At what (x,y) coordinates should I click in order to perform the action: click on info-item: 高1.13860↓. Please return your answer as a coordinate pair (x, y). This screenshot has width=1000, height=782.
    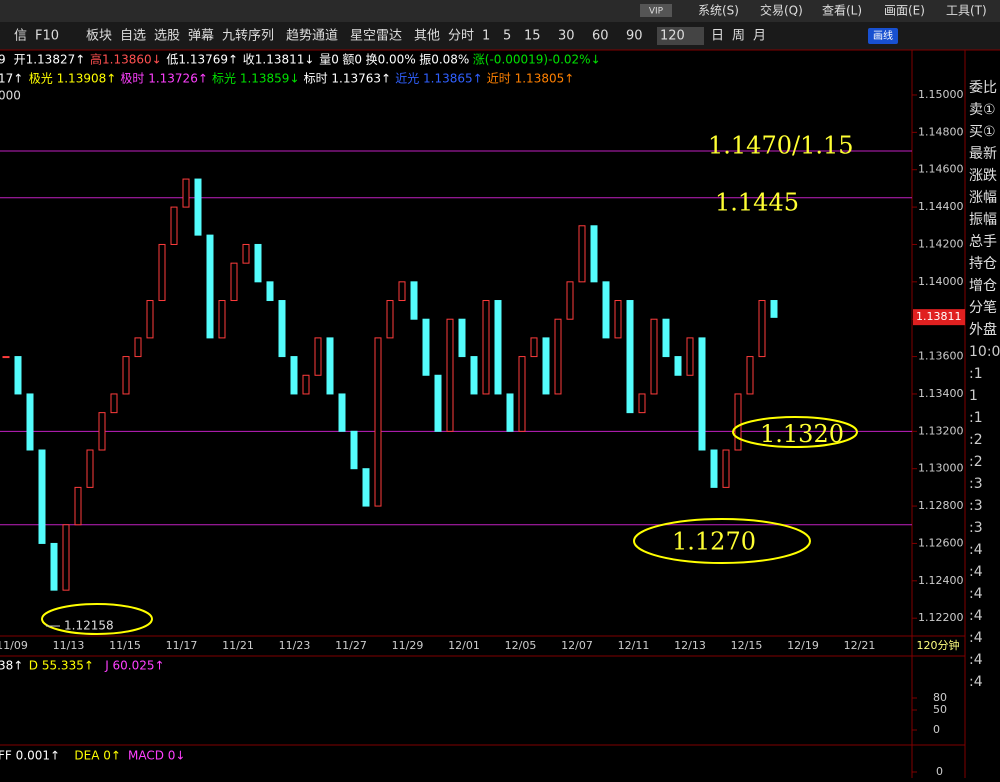
    Looking at the image, I should click on (126, 59).